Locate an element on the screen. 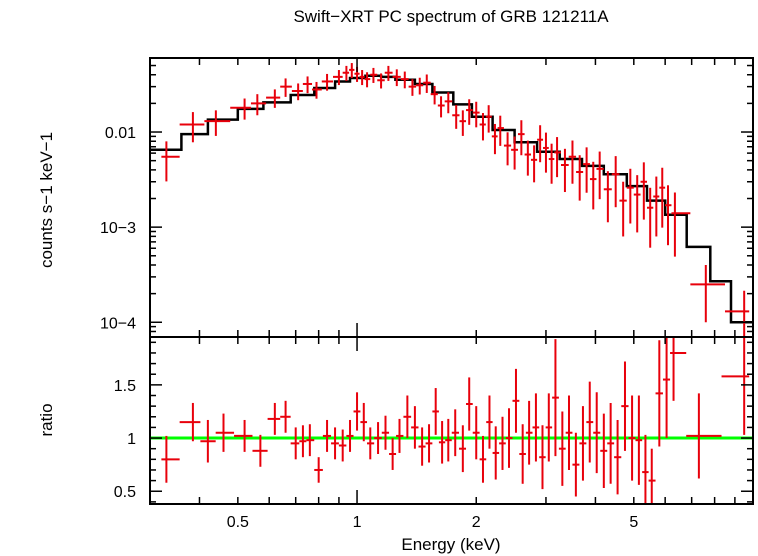  ratio-x-tick-label: 2 is located at coordinates (476, 522).